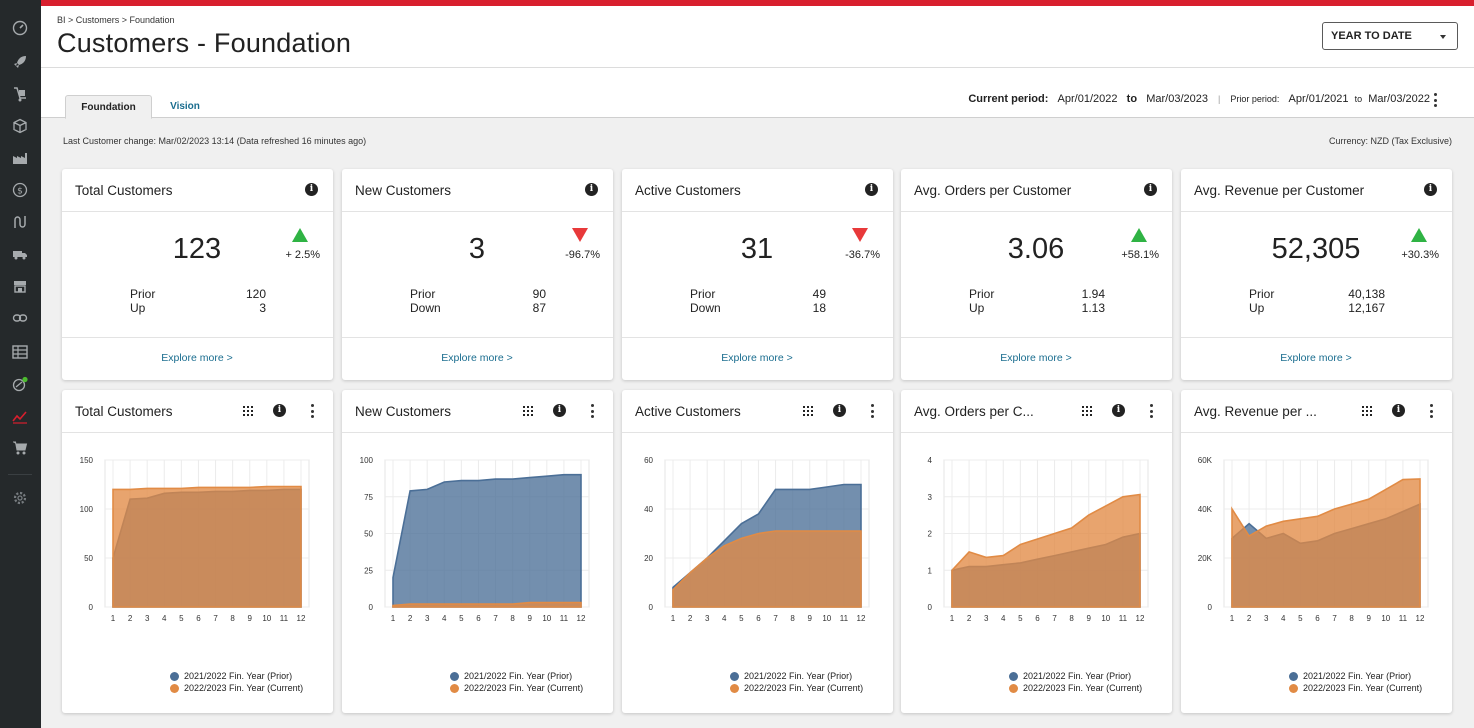 Image resolution: width=1474 pixels, height=728 pixels. I want to click on y-tick-label: 100, so click(367, 460).